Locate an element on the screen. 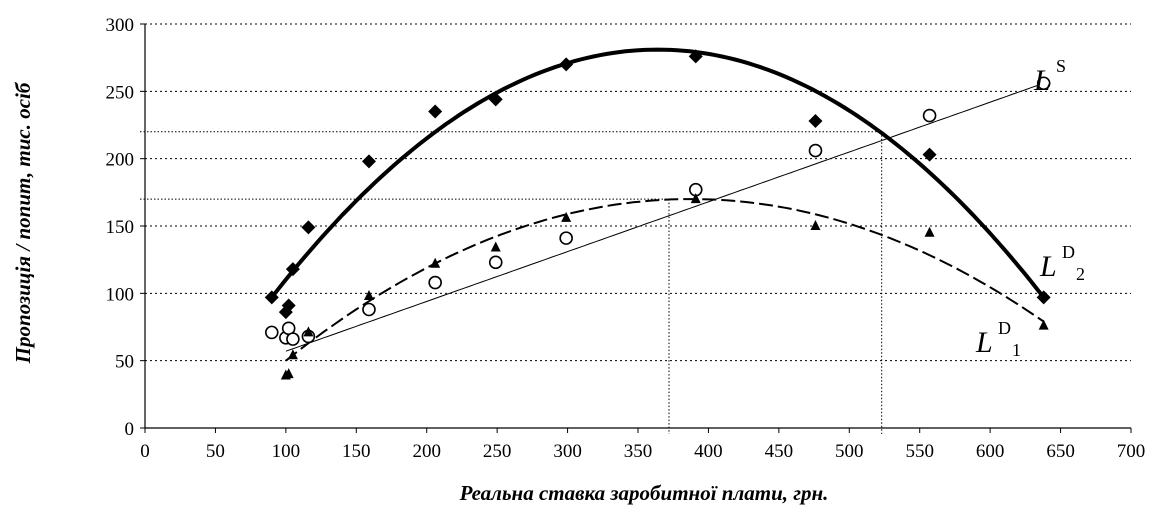  x-tick-label: 650 is located at coordinates (1060, 451).